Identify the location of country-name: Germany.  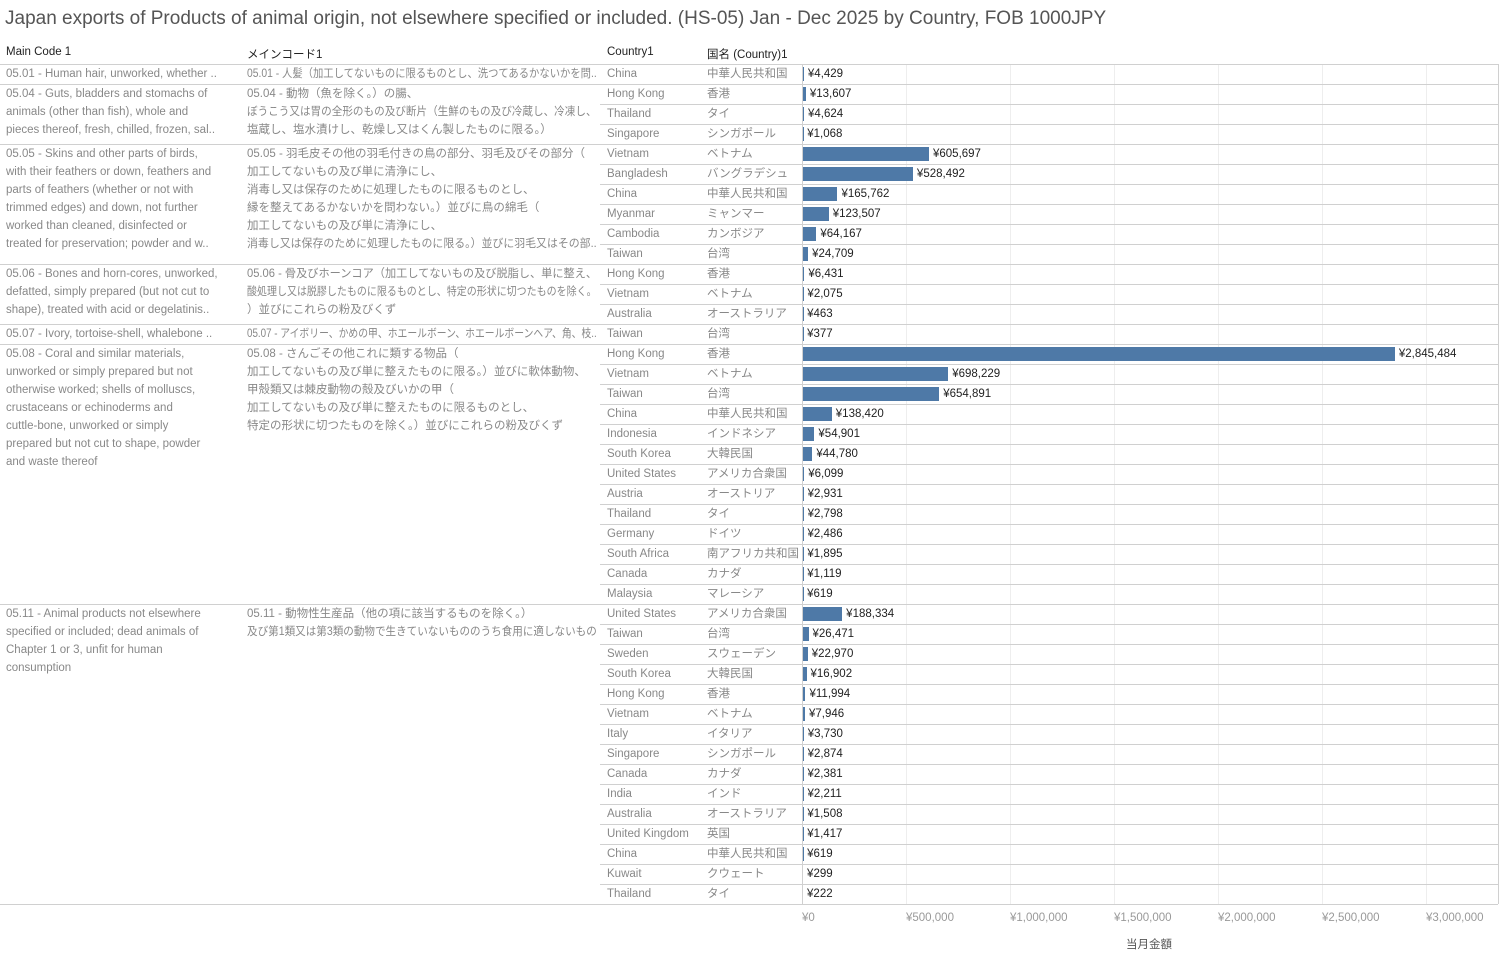
(631, 534).